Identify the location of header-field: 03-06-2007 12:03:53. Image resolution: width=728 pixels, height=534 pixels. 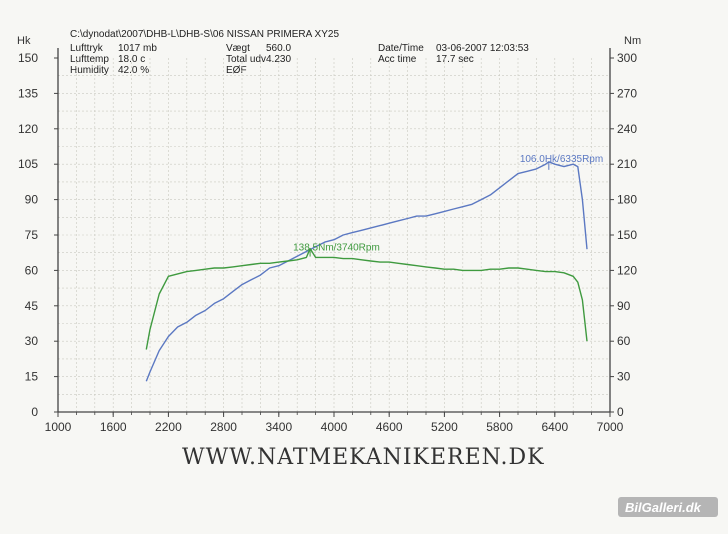
(482, 48).